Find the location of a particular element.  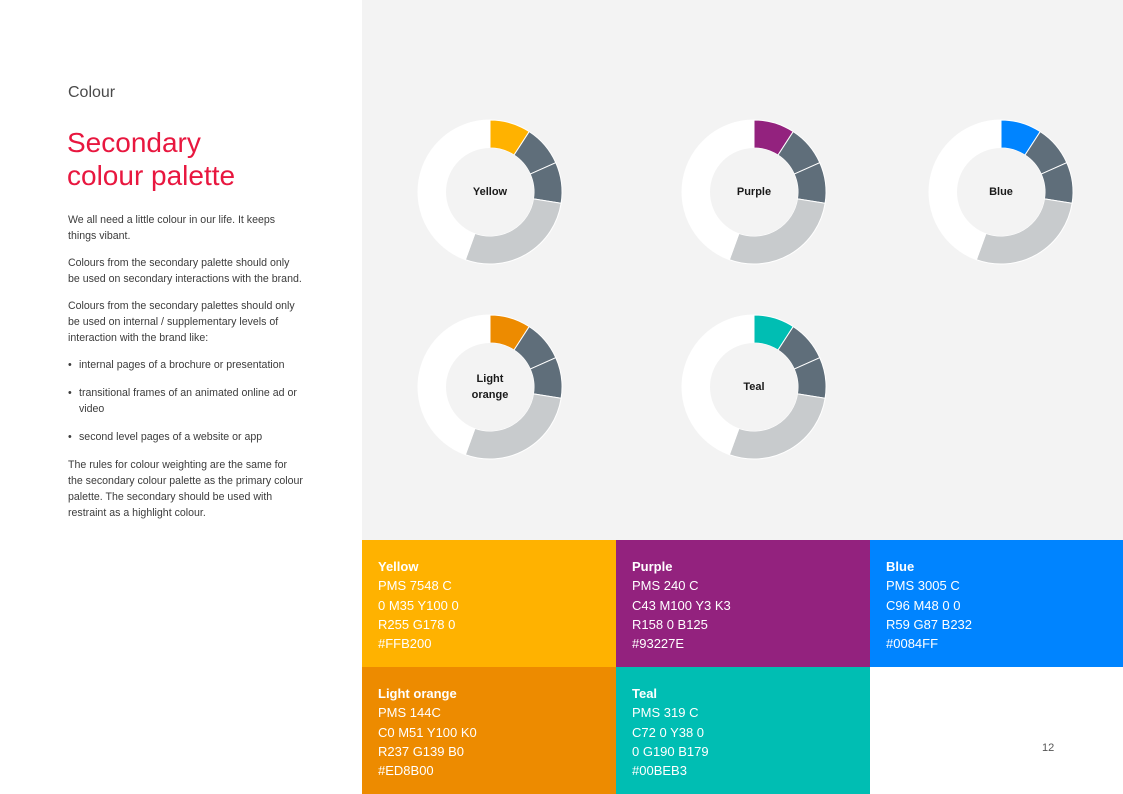

donut-label: Yellow is located at coordinates (490, 192).